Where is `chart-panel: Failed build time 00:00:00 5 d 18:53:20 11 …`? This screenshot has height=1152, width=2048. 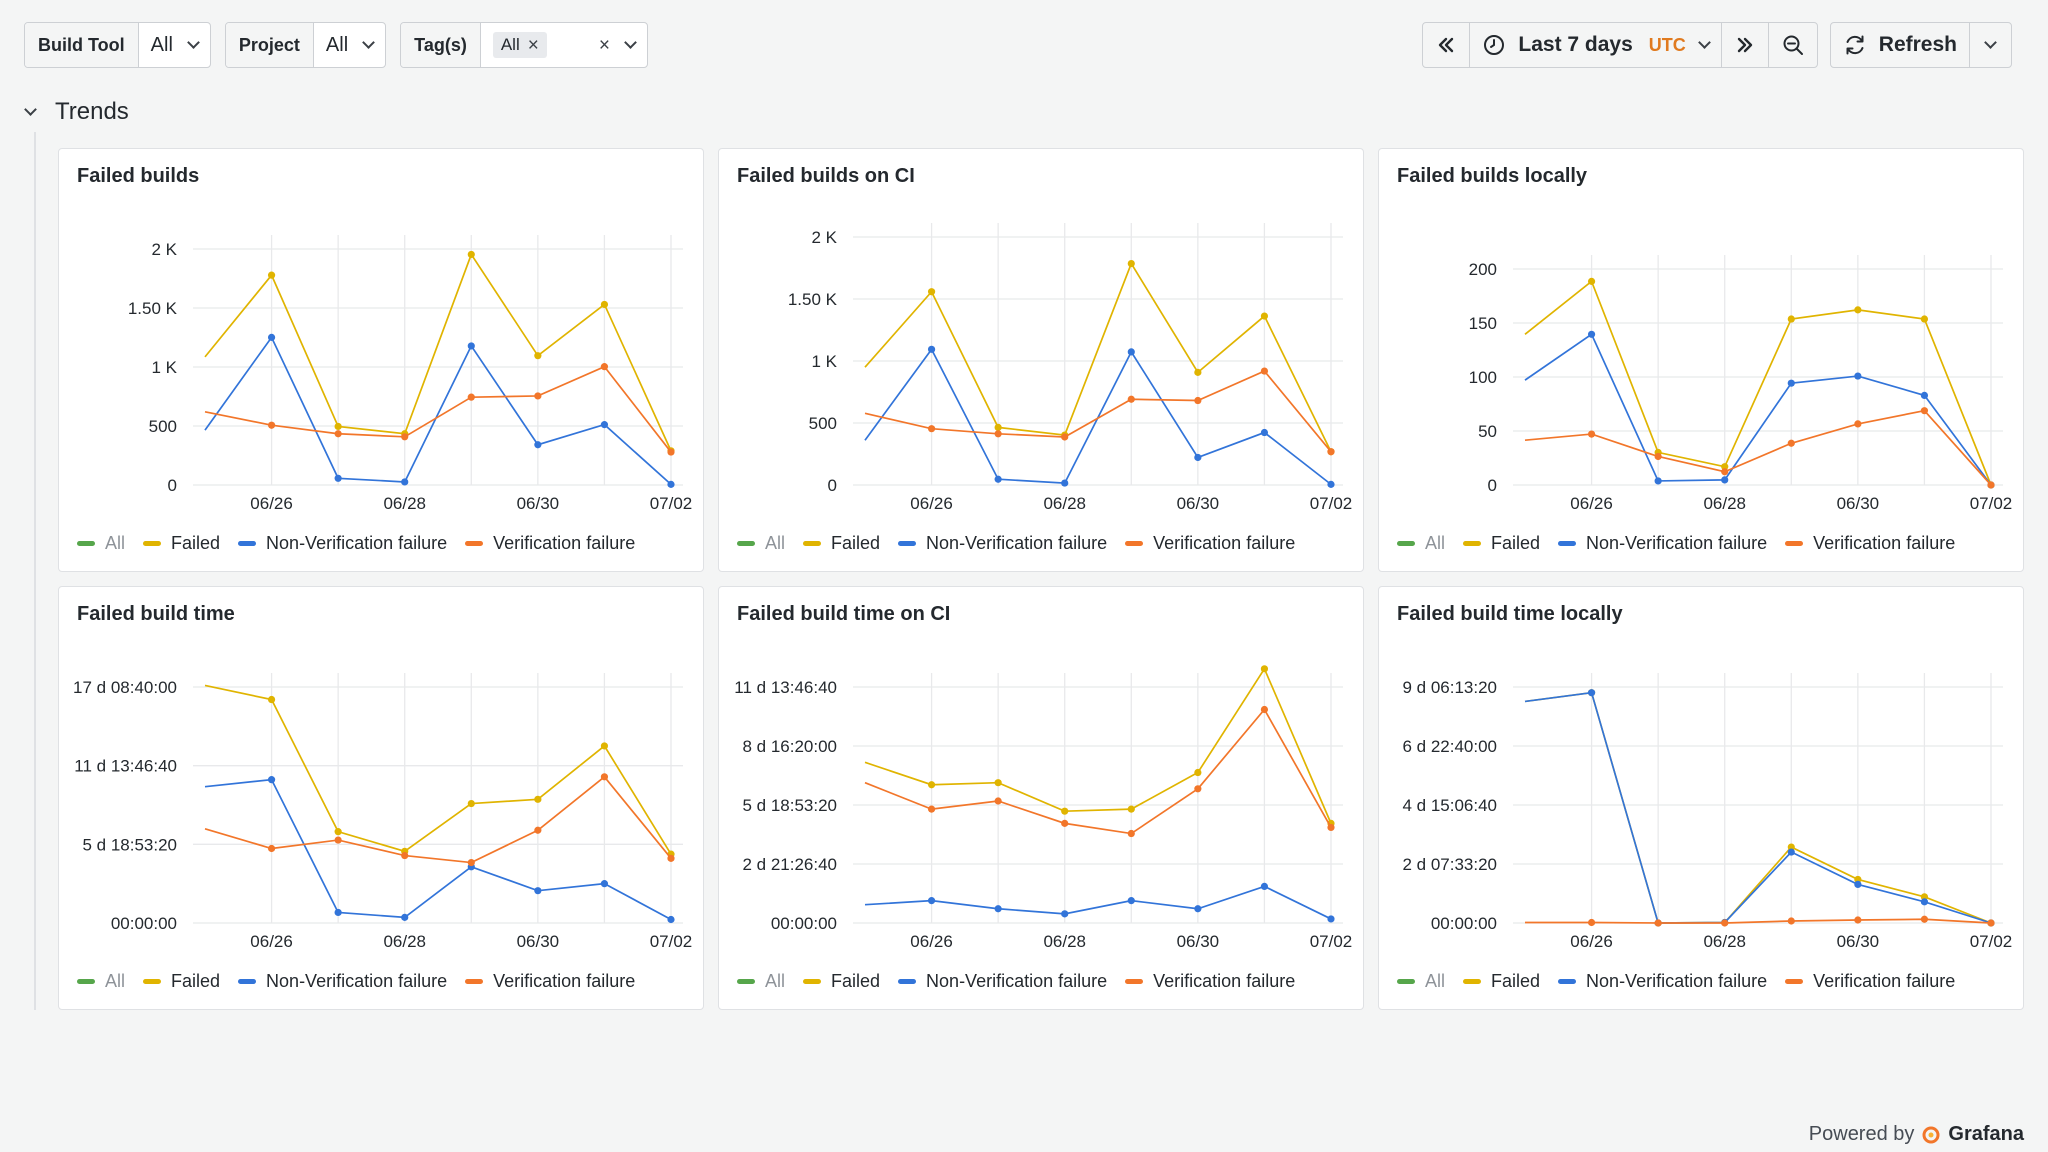
chart-panel: Failed build time 00:00:00 5 d 18:53:20 11 … is located at coordinates (381, 798).